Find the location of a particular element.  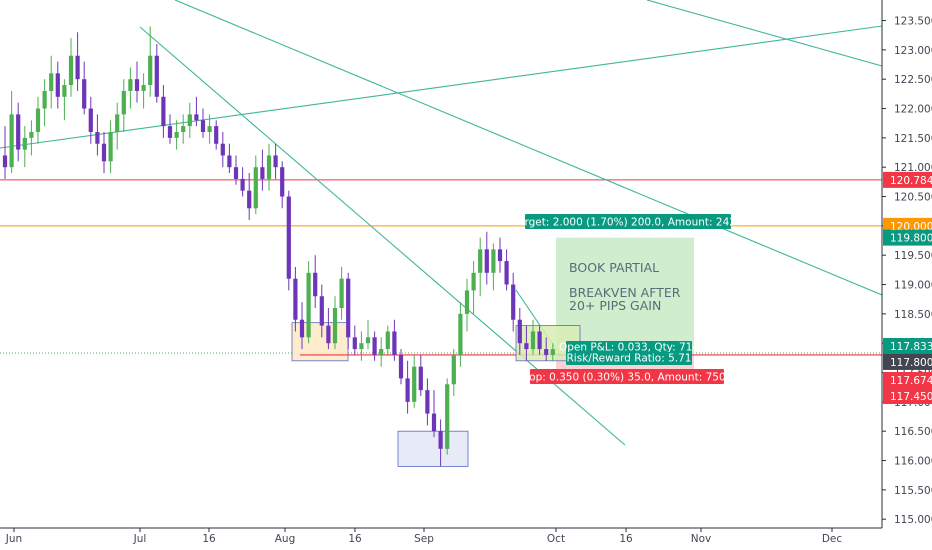

y-tick-label: 121.000 is located at coordinates (913, 168).